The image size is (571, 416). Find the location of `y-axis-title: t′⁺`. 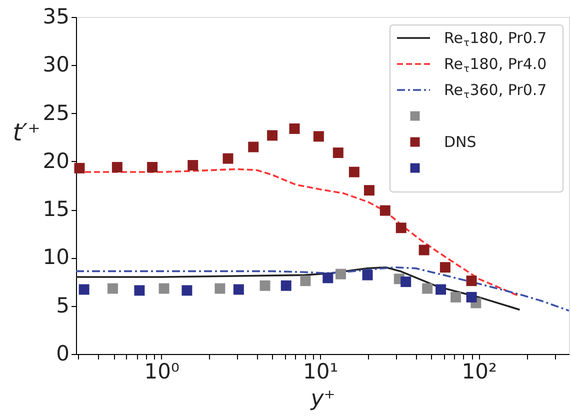

y-axis-title: t′⁺ is located at coordinates (26, 132).